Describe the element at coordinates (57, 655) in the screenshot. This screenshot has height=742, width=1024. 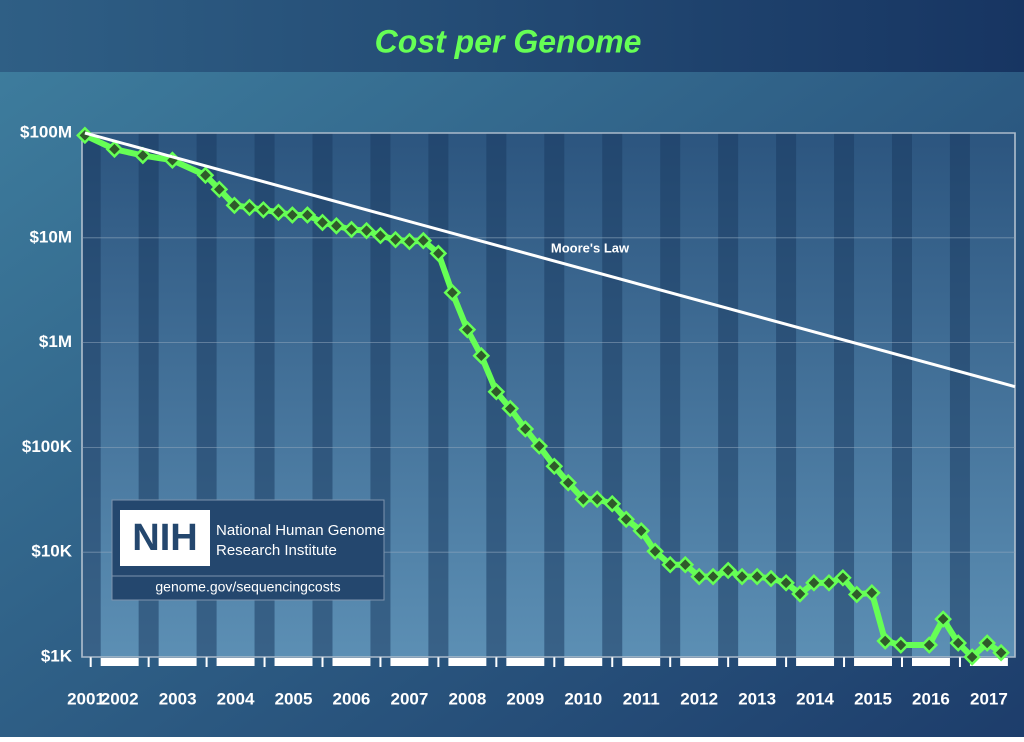
I see `y-tick-label: $1K` at that location.